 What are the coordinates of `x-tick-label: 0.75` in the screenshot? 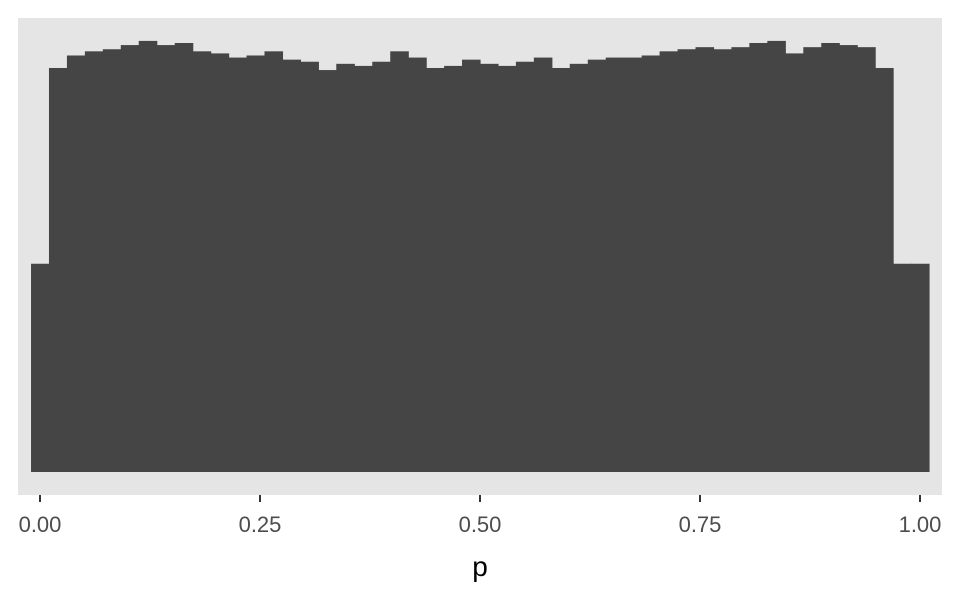 It's located at (700, 524).